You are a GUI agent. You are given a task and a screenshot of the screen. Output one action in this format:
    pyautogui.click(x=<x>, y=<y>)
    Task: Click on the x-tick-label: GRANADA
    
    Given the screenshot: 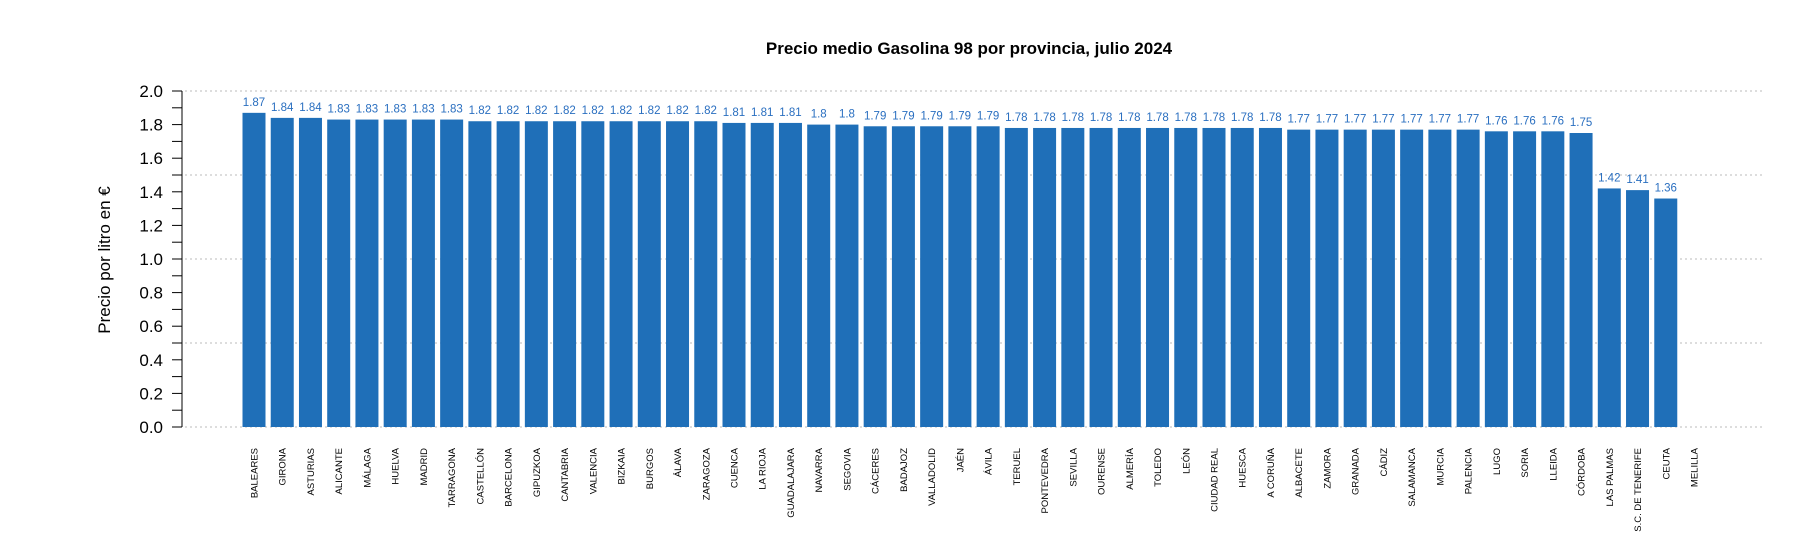 What is the action you would take?
    pyautogui.click(x=1356, y=471)
    